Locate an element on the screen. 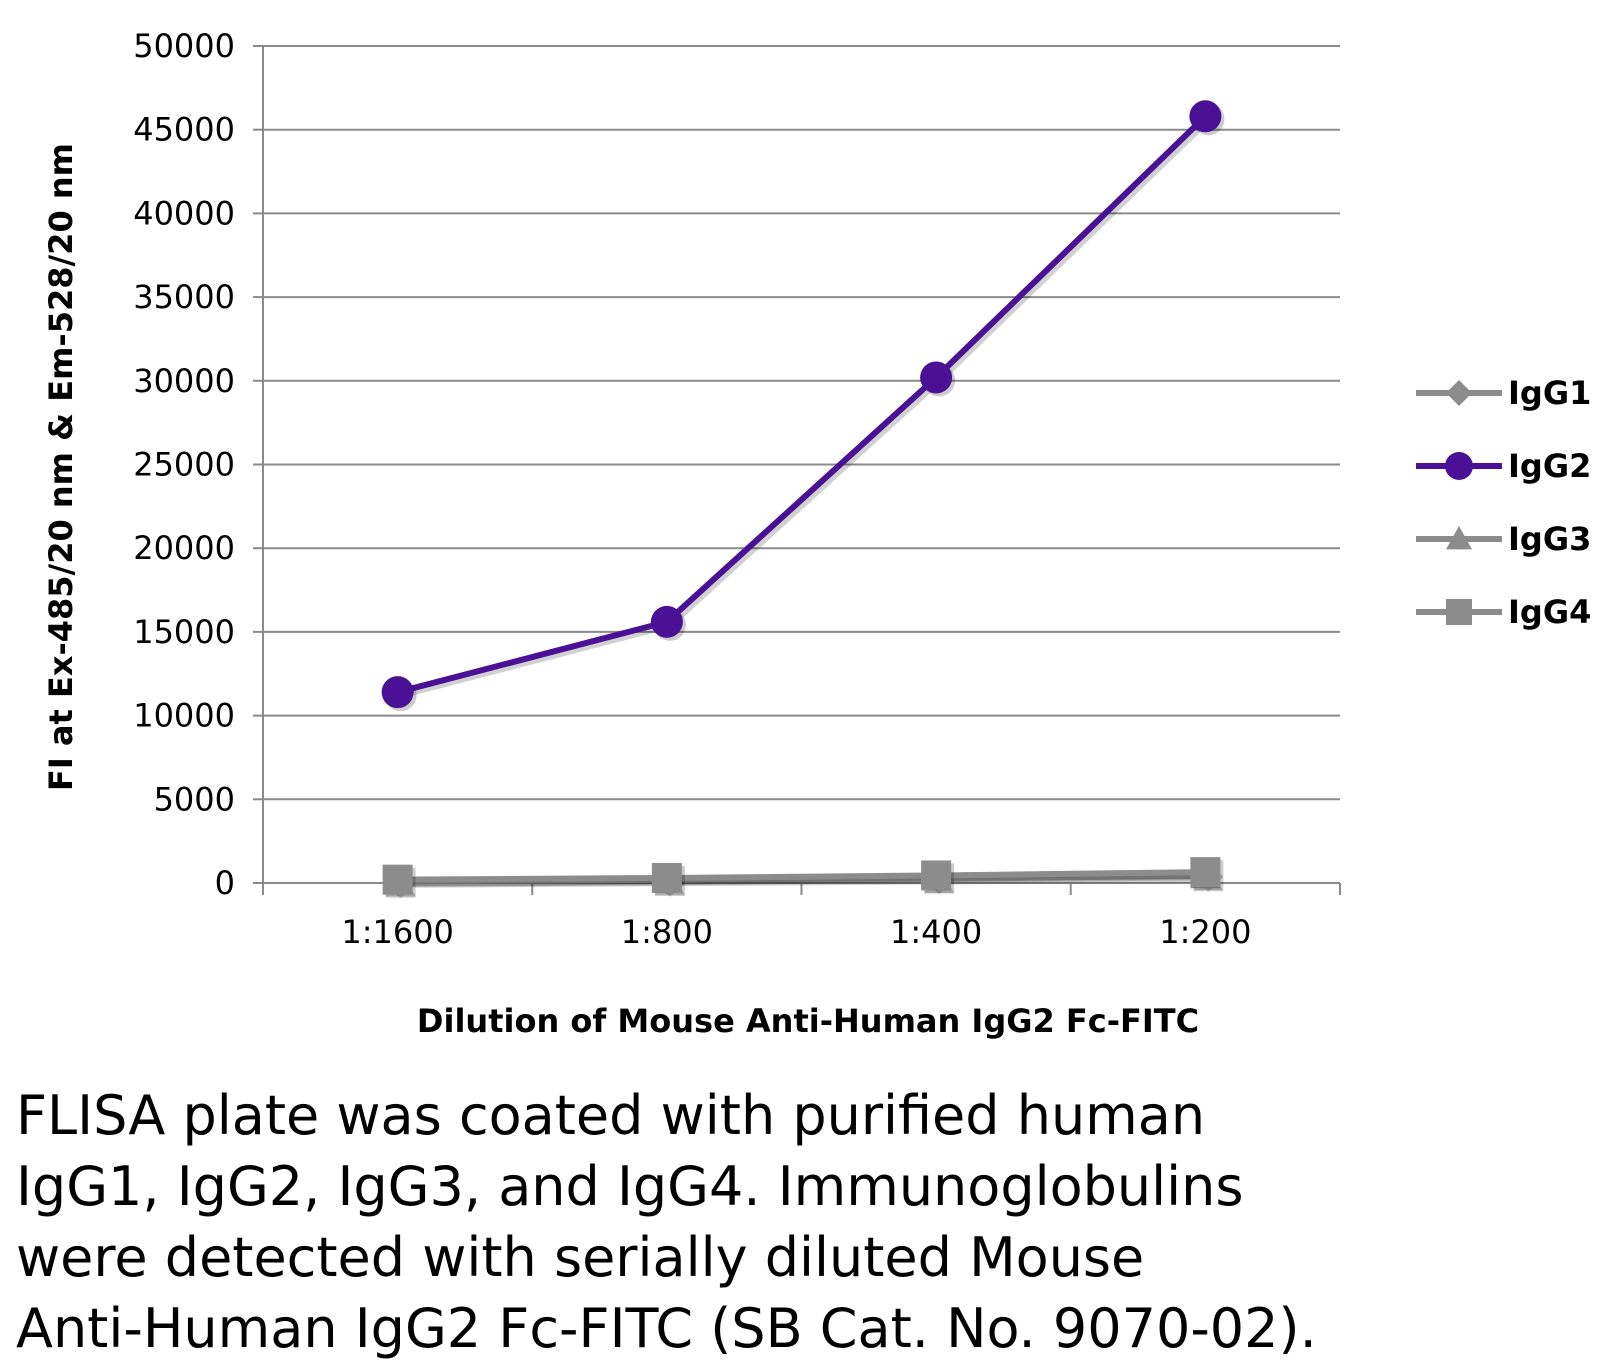 The width and height of the screenshot is (1618, 1371). y-tick-label: 25000 is located at coordinates (184, 465).